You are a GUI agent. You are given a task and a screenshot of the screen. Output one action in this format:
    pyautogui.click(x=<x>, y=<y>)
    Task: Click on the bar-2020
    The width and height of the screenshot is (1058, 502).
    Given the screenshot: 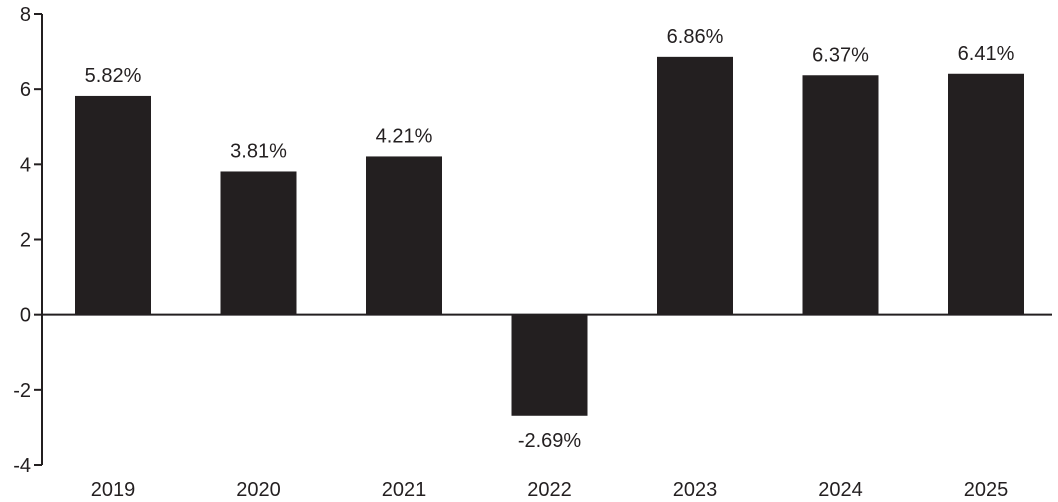 What is the action you would take?
    pyautogui.click(x=258, y=243)
    